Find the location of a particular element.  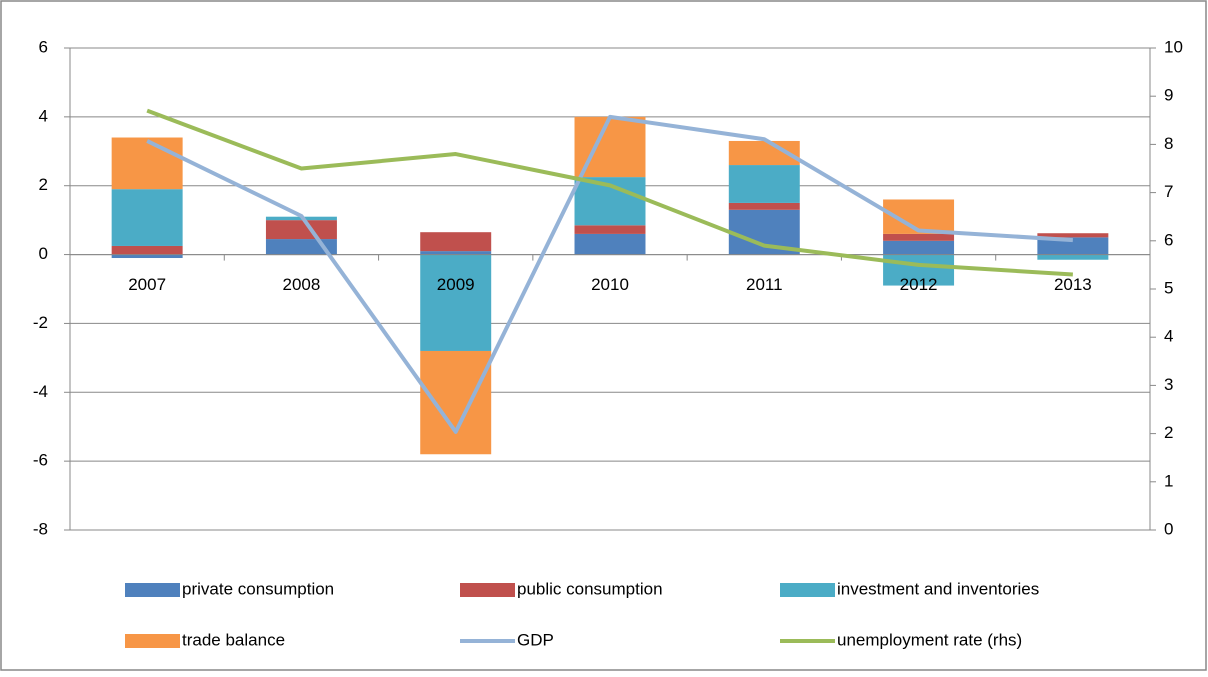

y2-tick-label: 5 is located at coordinates (1168, 287).